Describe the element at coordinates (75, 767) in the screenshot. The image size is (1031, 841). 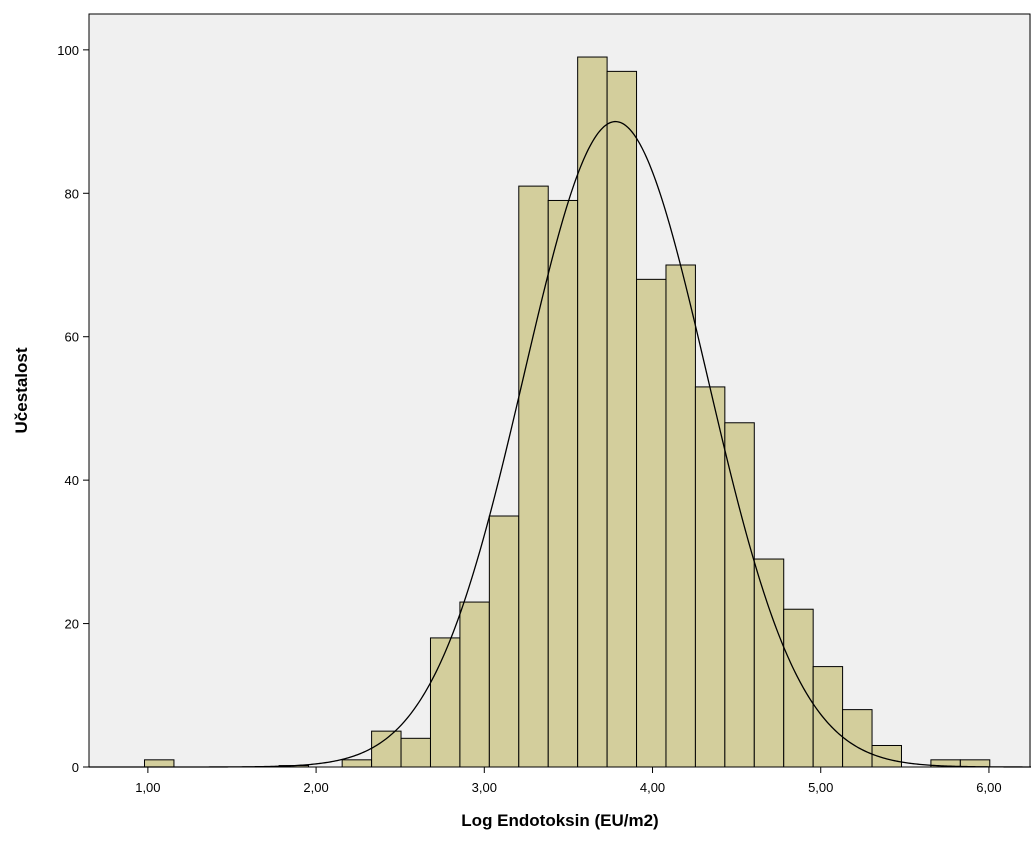
I see `y-tick-label-0: 0` at that location.